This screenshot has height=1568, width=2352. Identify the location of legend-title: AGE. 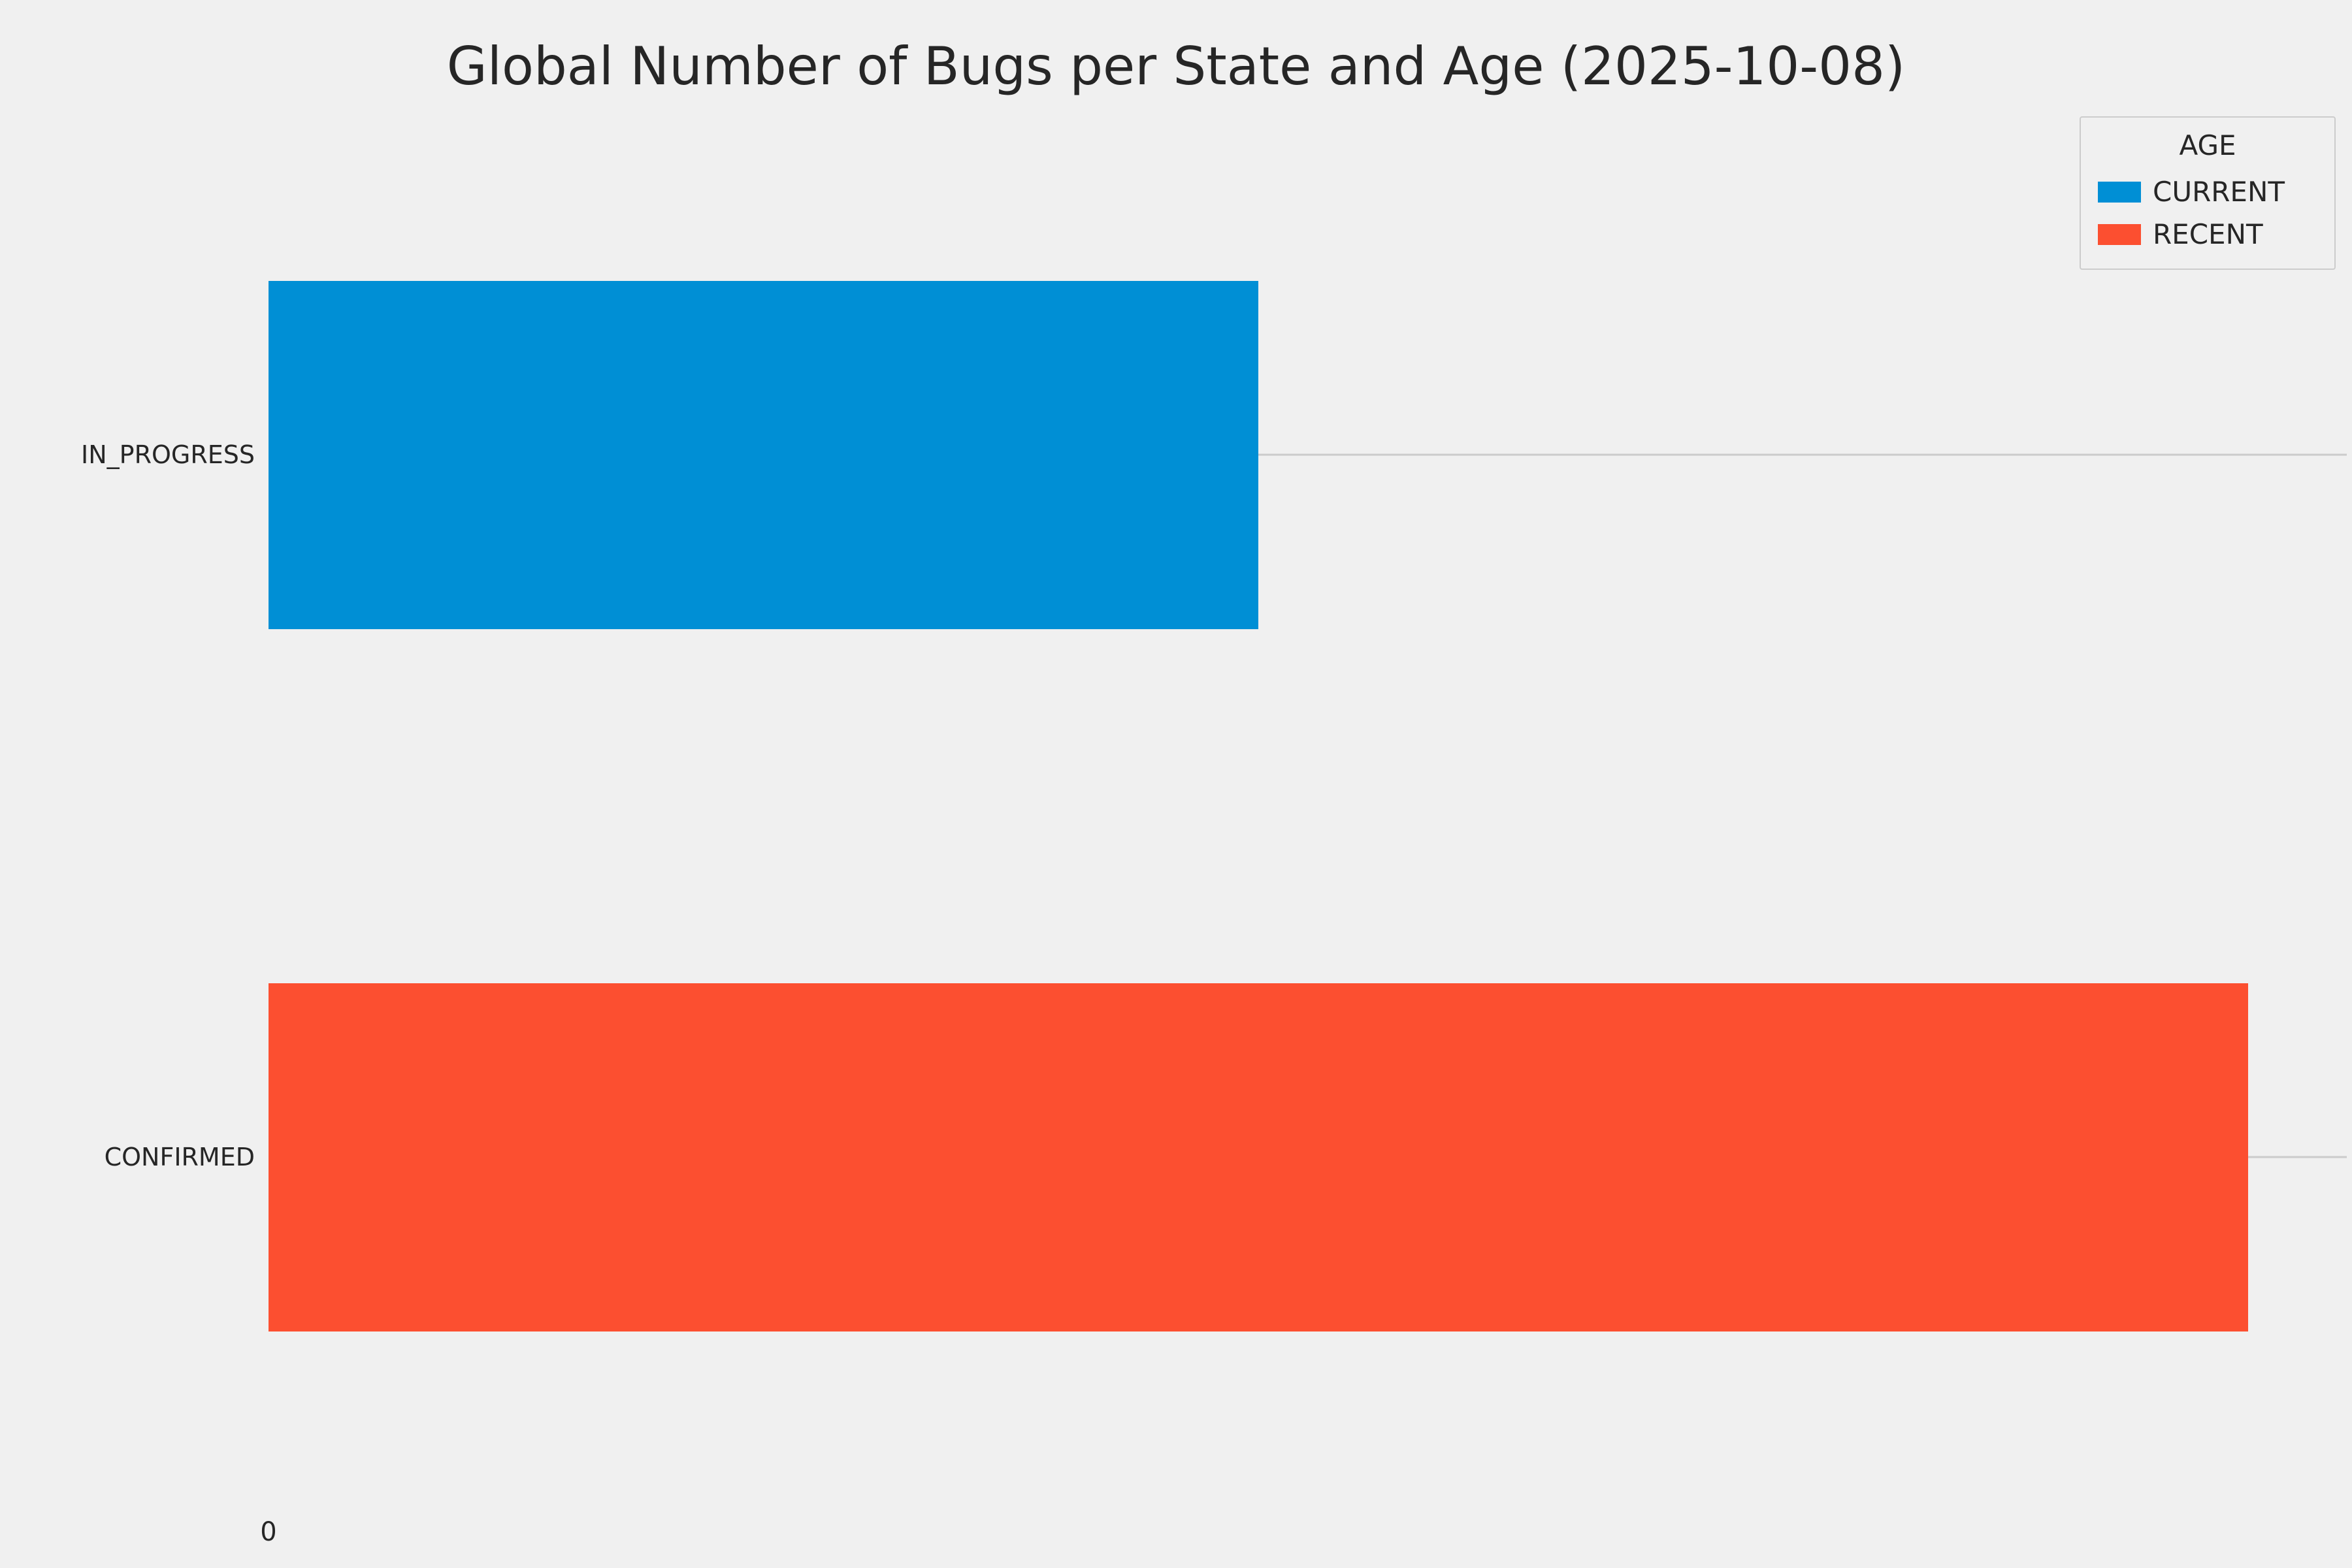
(2207, 145).